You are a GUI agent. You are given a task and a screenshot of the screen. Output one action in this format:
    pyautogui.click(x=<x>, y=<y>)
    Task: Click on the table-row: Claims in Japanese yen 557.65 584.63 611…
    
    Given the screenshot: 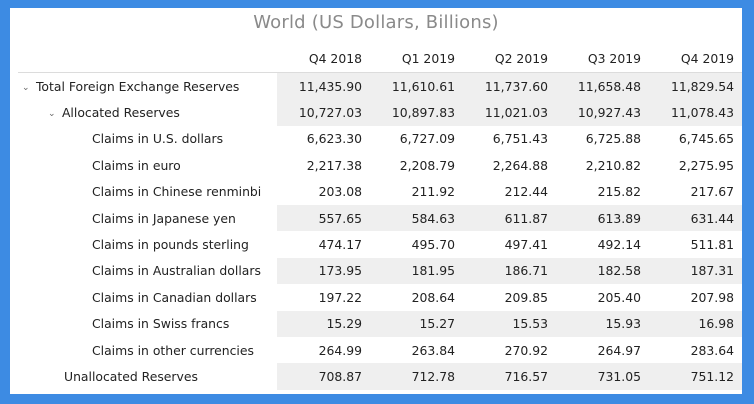 What is the action you would take?
    pyautogui.click(x=380, y=218)
    